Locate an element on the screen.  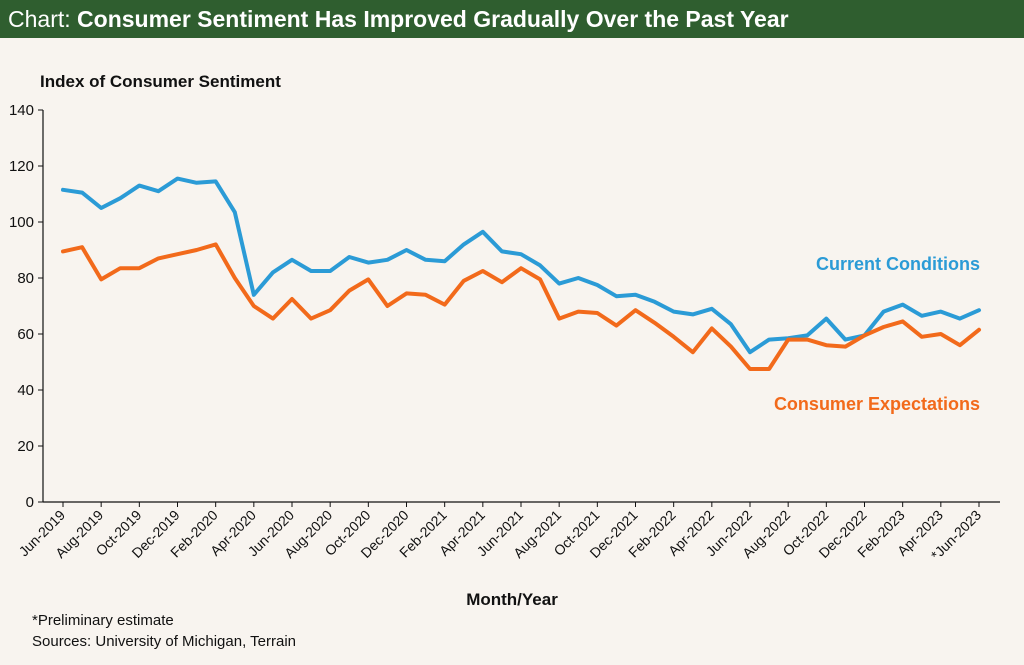
y-axis-label: Index of Consumer Sentiment is located at coordinates (160, 81).